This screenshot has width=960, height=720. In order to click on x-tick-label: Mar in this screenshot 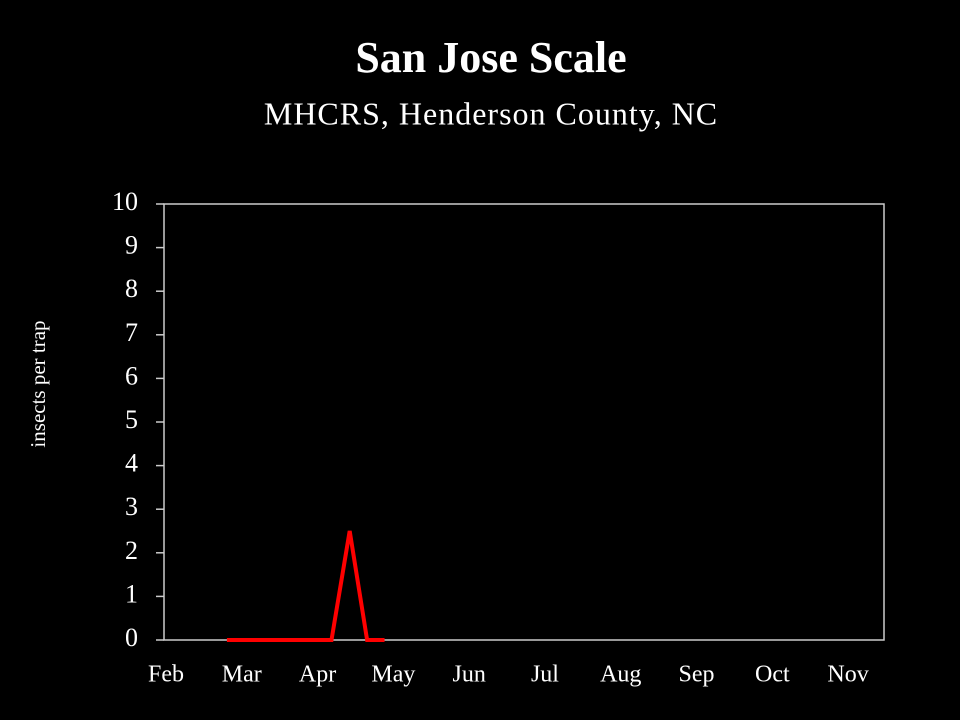, I will do `click(242, 675)`.